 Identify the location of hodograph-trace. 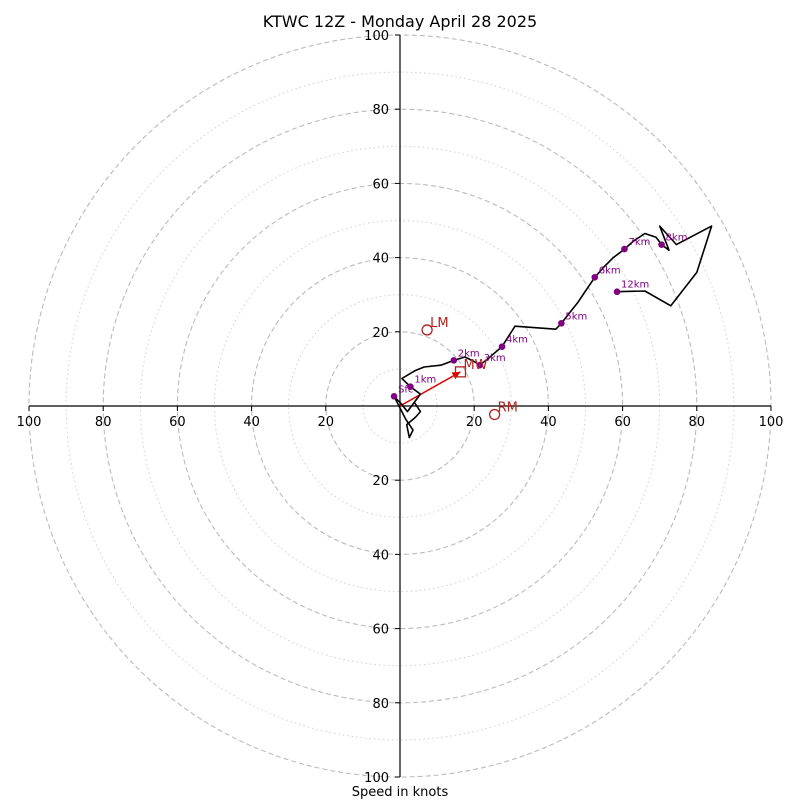
(553, 319).